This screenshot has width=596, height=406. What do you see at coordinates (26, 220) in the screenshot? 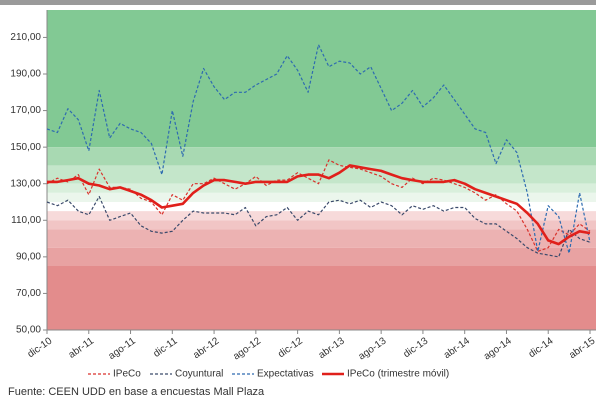
I see `y-tick-label: 110,00` at bounding box center [26, 220].